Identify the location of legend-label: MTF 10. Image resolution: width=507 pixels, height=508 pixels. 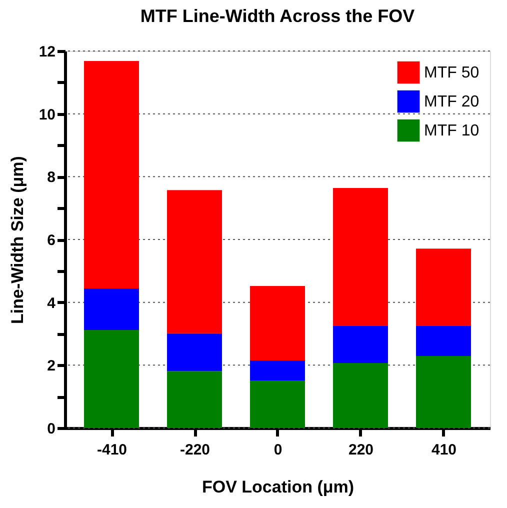
(452, 131).